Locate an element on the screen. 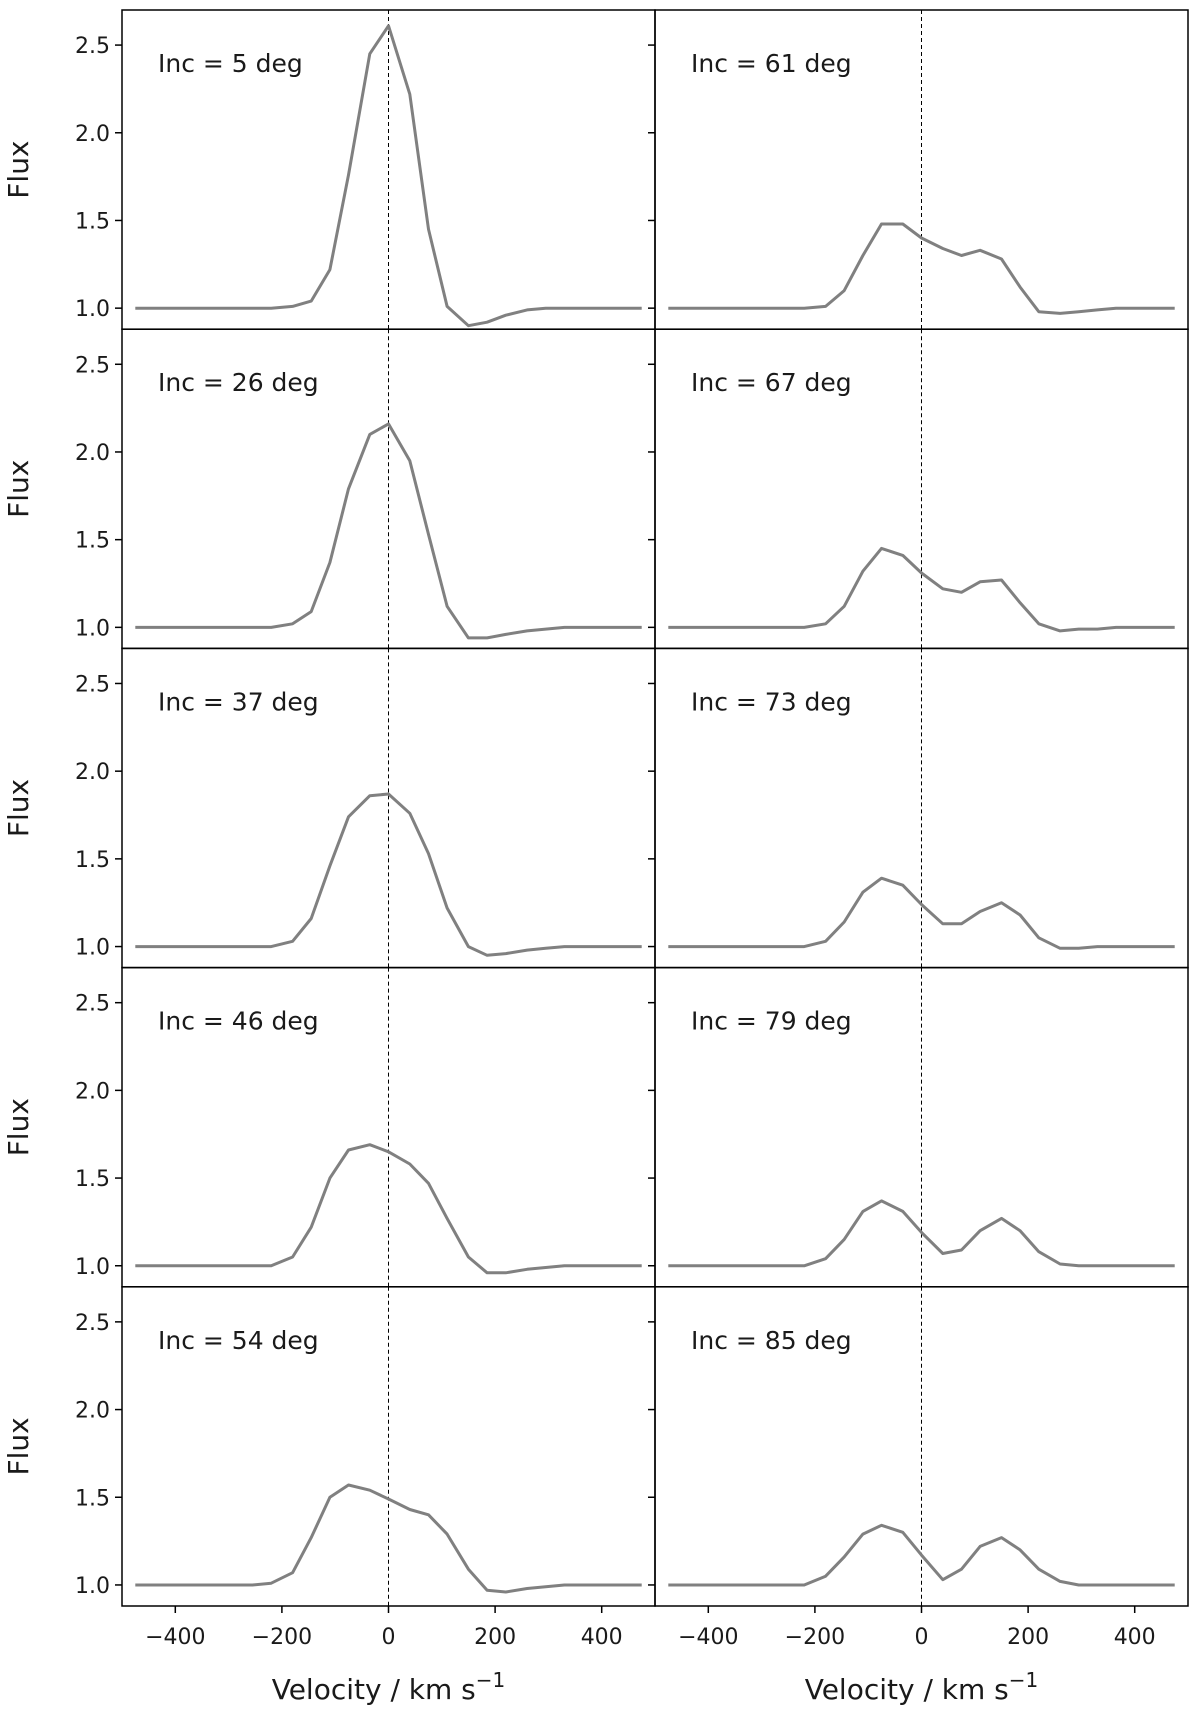 This screenshot has width=1200, height=1721. panel-label: Inc = 54 deg is located at coordinates (238, 1340).